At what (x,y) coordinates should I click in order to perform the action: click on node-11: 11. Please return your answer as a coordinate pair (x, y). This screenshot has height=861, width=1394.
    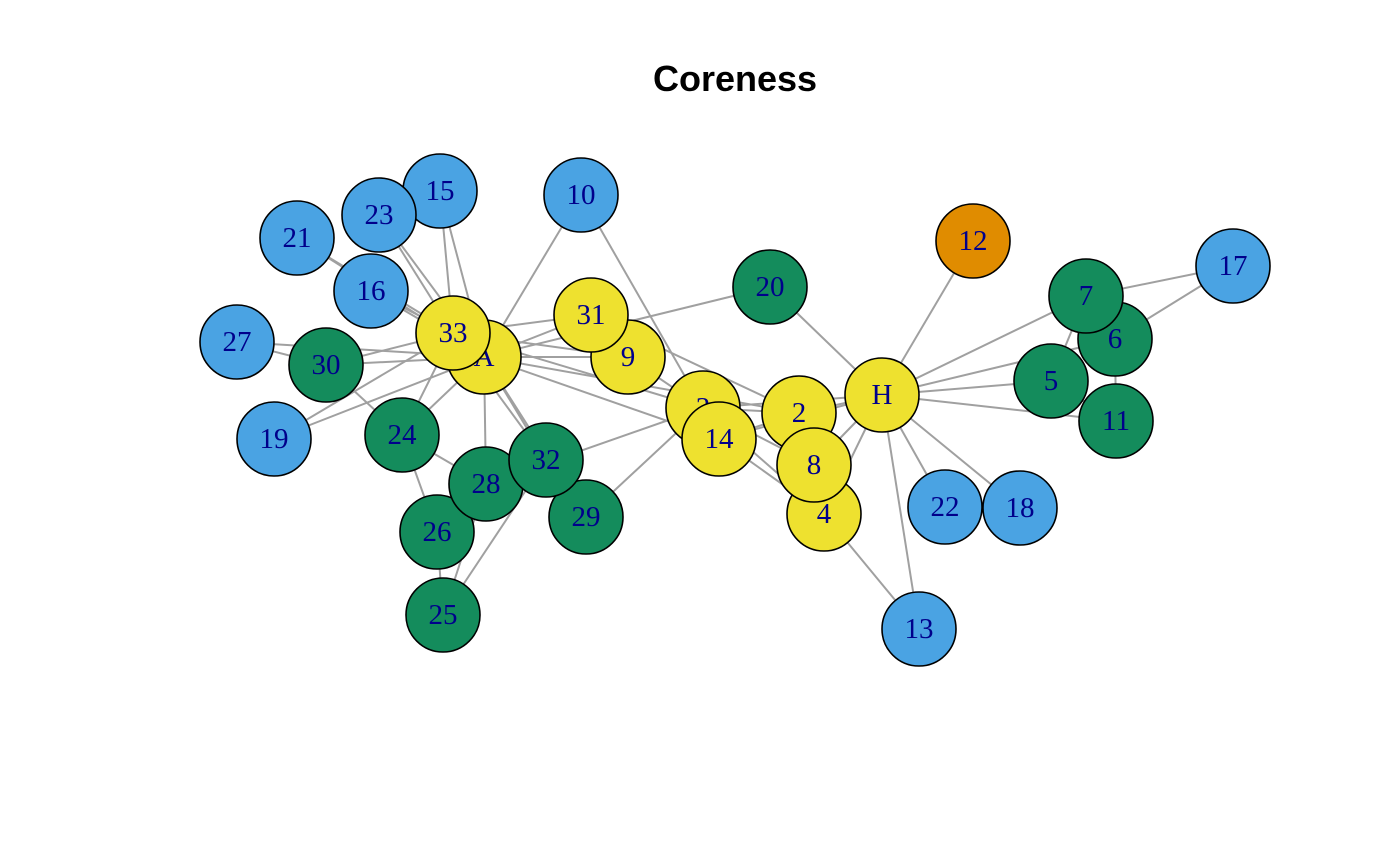
    Looking at the image, I should click on (1116, 421).